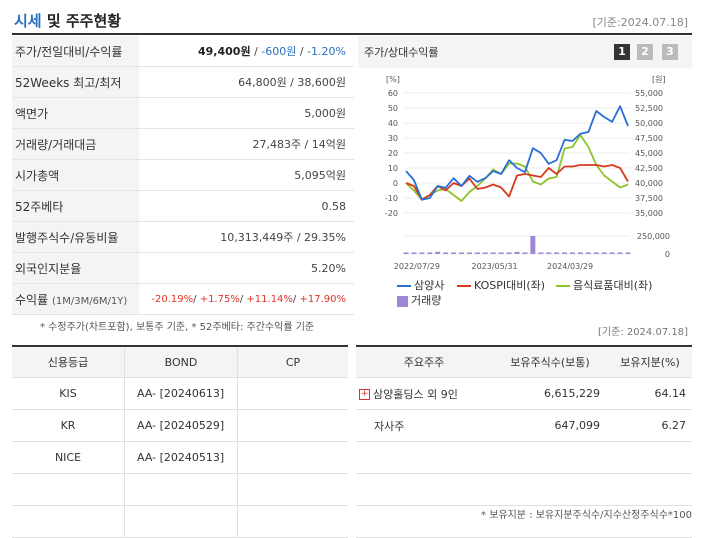 The height and width of the screenshot is (538, 702). Describe the element at coordinates (68, 425) in the screenshot. I see `agency-cell: KR` at that location.